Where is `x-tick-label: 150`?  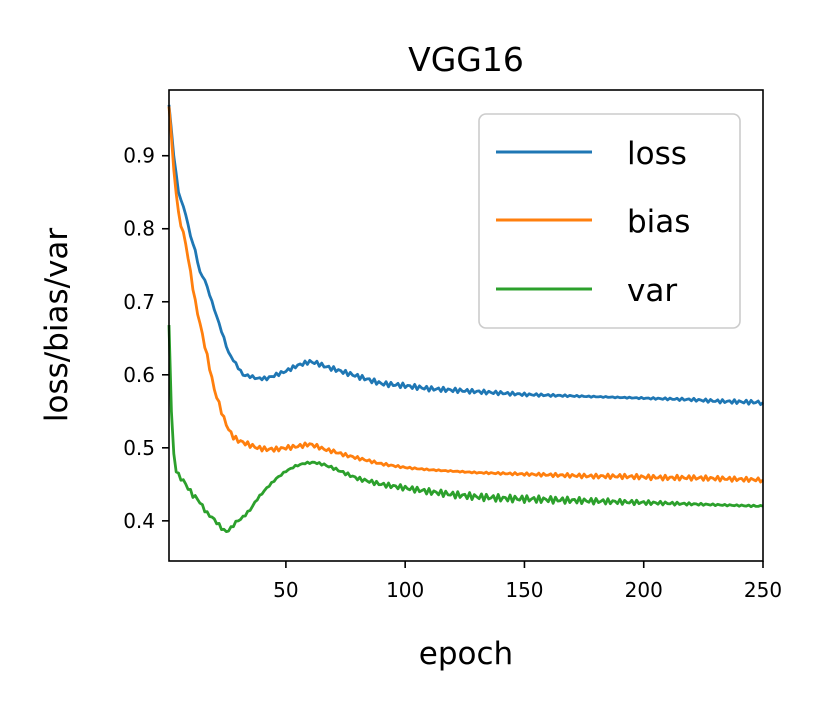 x-tick-label: 150 is located at coordinates (524, 590).